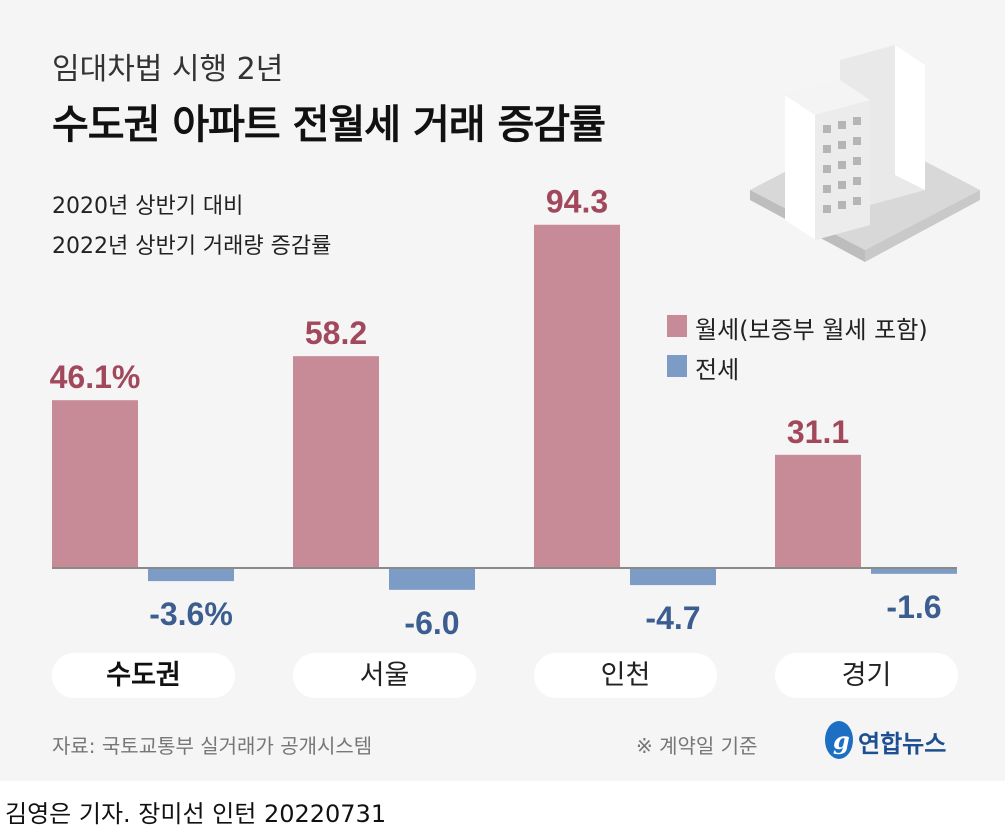 This screenshot has height=840, width=1005. Describe the element at coordinates (431, 623) in the screenshot. I see `data-label-jeonse-1: -6.0` at that location.